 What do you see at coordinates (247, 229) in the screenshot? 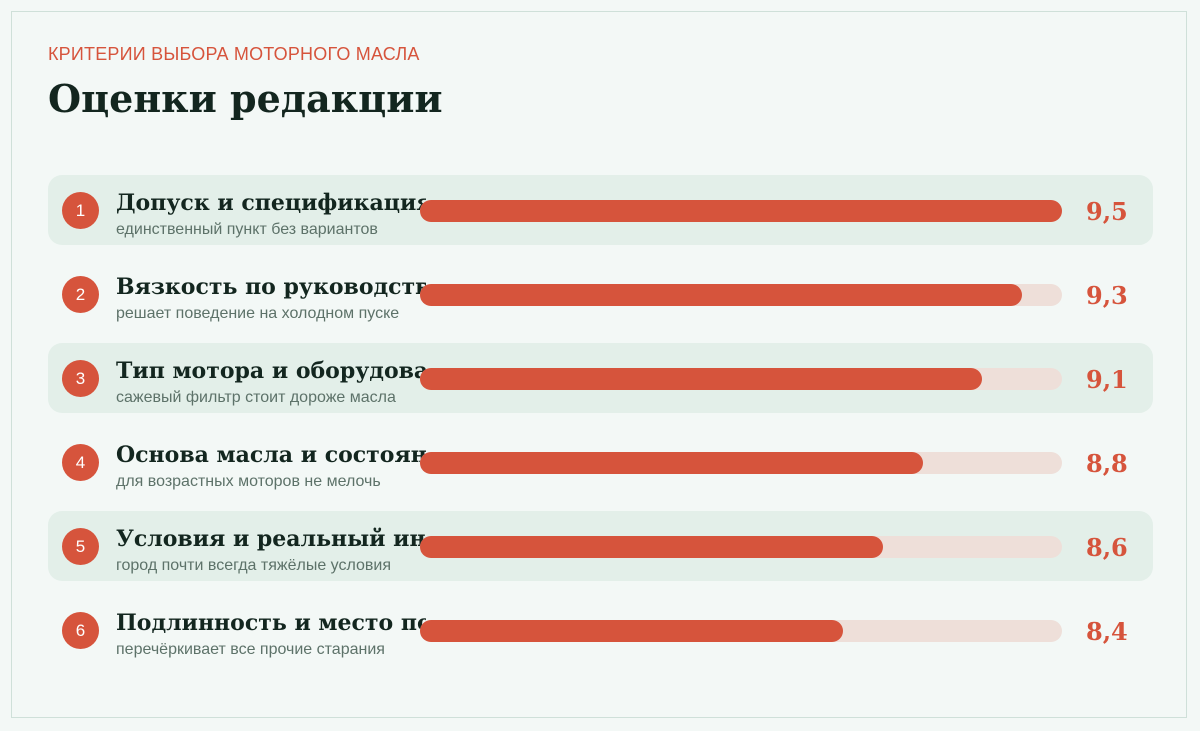
I see `criterion-subtitle: единственный пункт без вариантов` at bounding box center [247, 229].